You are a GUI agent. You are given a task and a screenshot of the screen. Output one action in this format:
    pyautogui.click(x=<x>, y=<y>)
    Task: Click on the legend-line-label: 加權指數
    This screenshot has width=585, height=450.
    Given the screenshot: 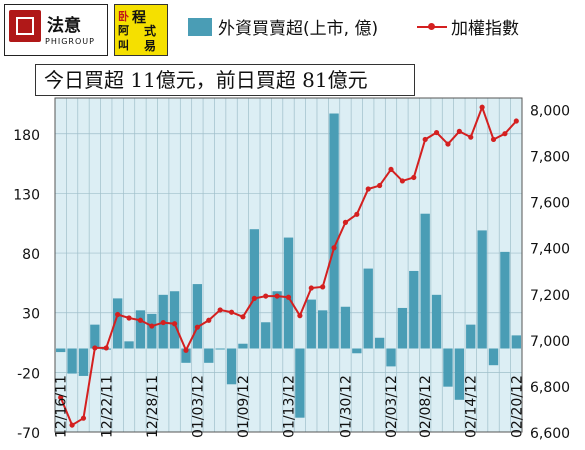 What is the action you would take?
    pyautogui.click(x=485, y=29)
    